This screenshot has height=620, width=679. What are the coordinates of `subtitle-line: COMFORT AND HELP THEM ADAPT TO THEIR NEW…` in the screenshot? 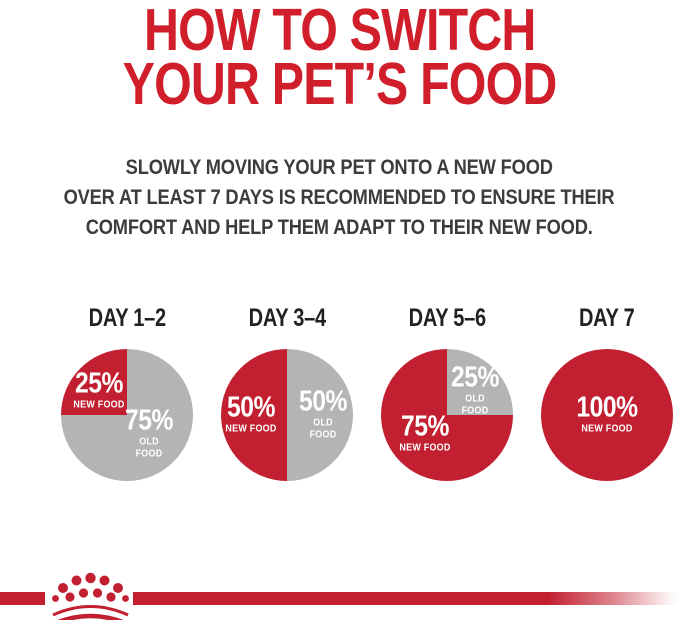 It's located at (339, 227).